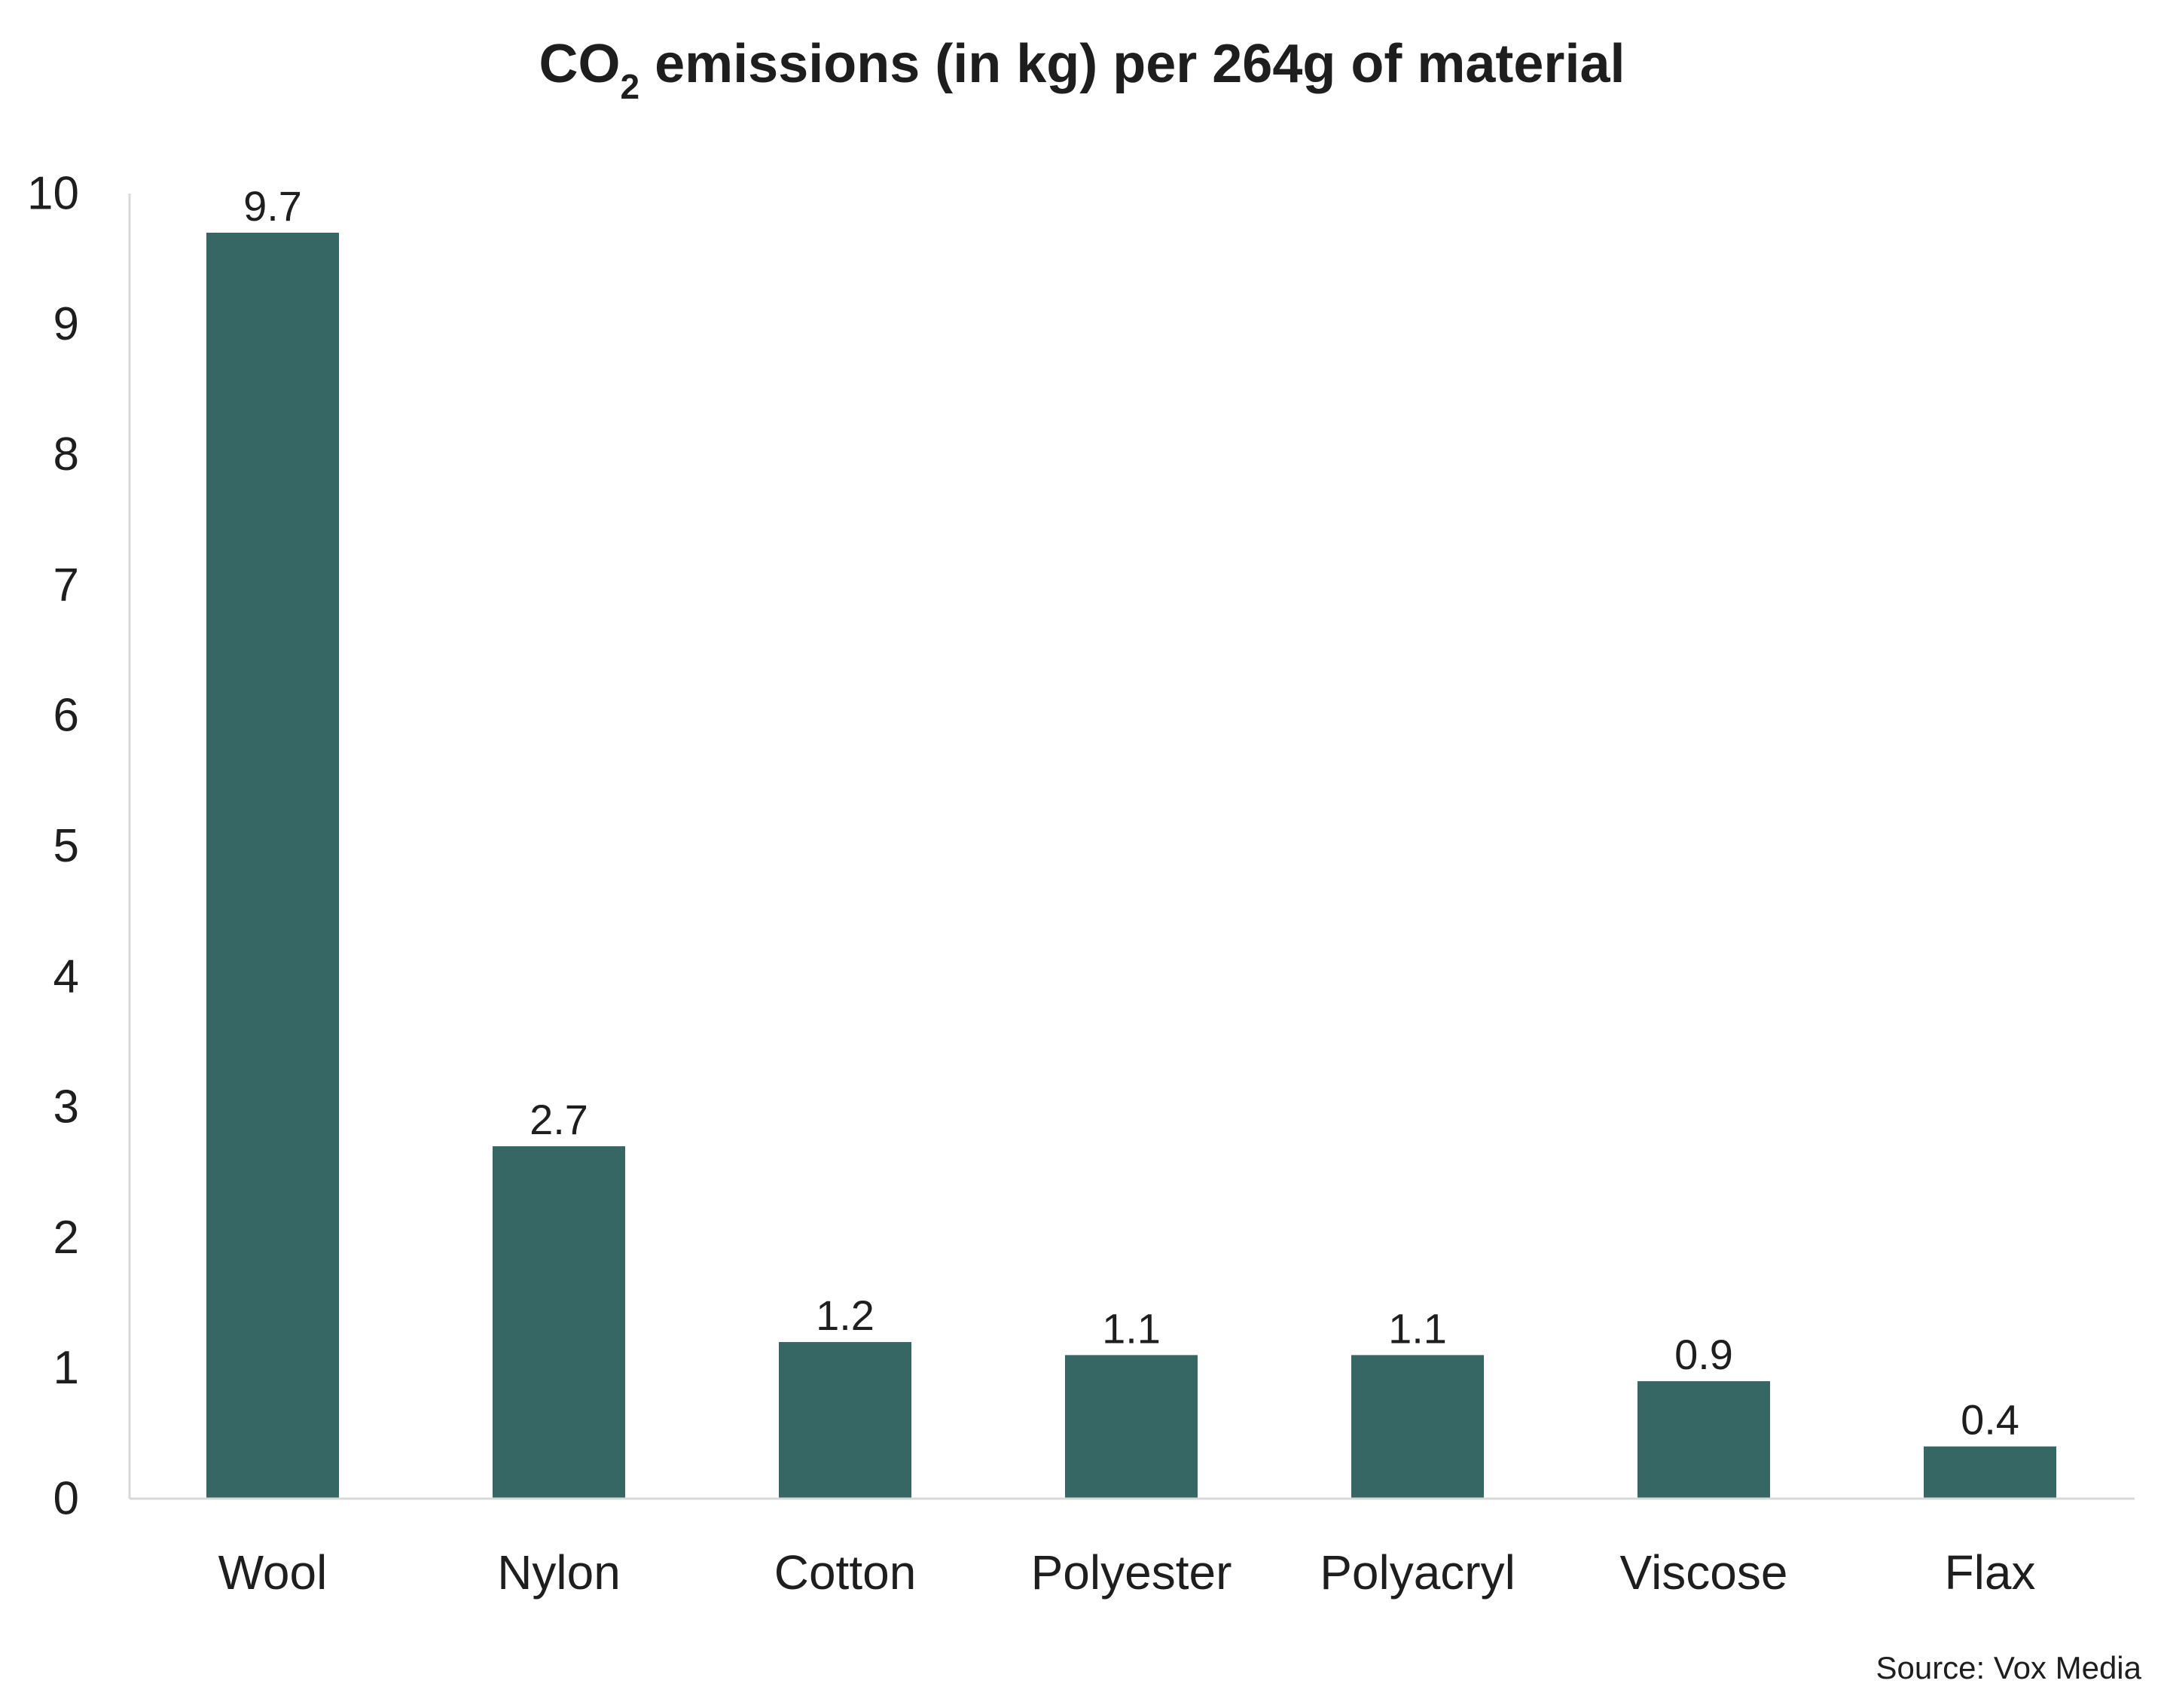  I want to click on y-tick-label: 5, so click(66, 846).